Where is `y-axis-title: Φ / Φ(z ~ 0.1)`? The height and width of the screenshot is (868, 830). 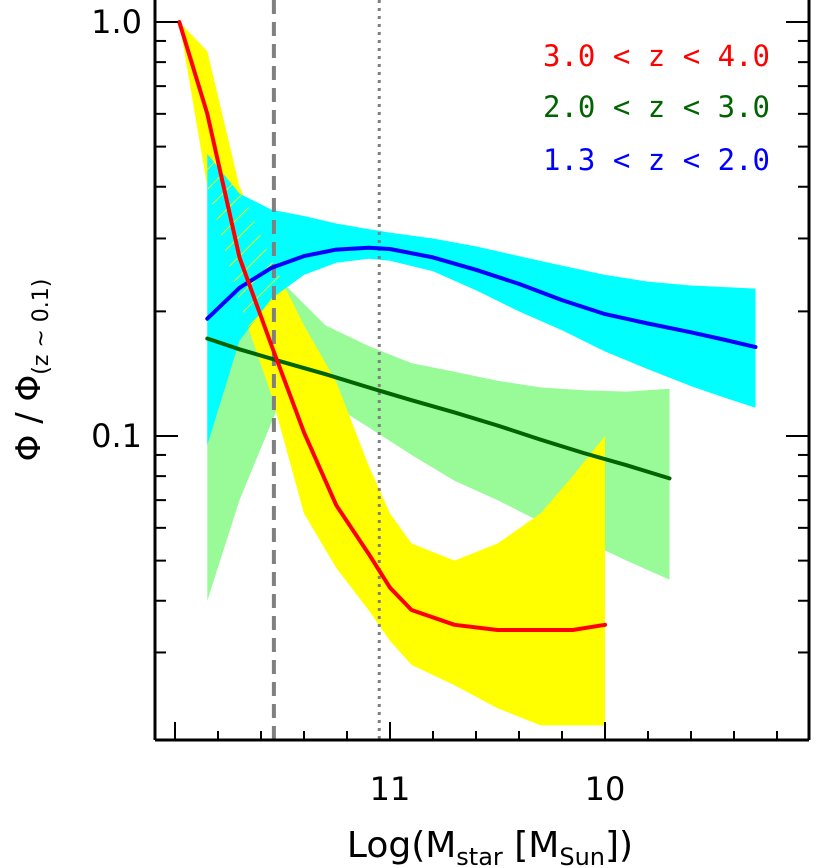 y-axis-title: Φ / Φ(z ~ 0.1) is located at coordinates (31, 370).